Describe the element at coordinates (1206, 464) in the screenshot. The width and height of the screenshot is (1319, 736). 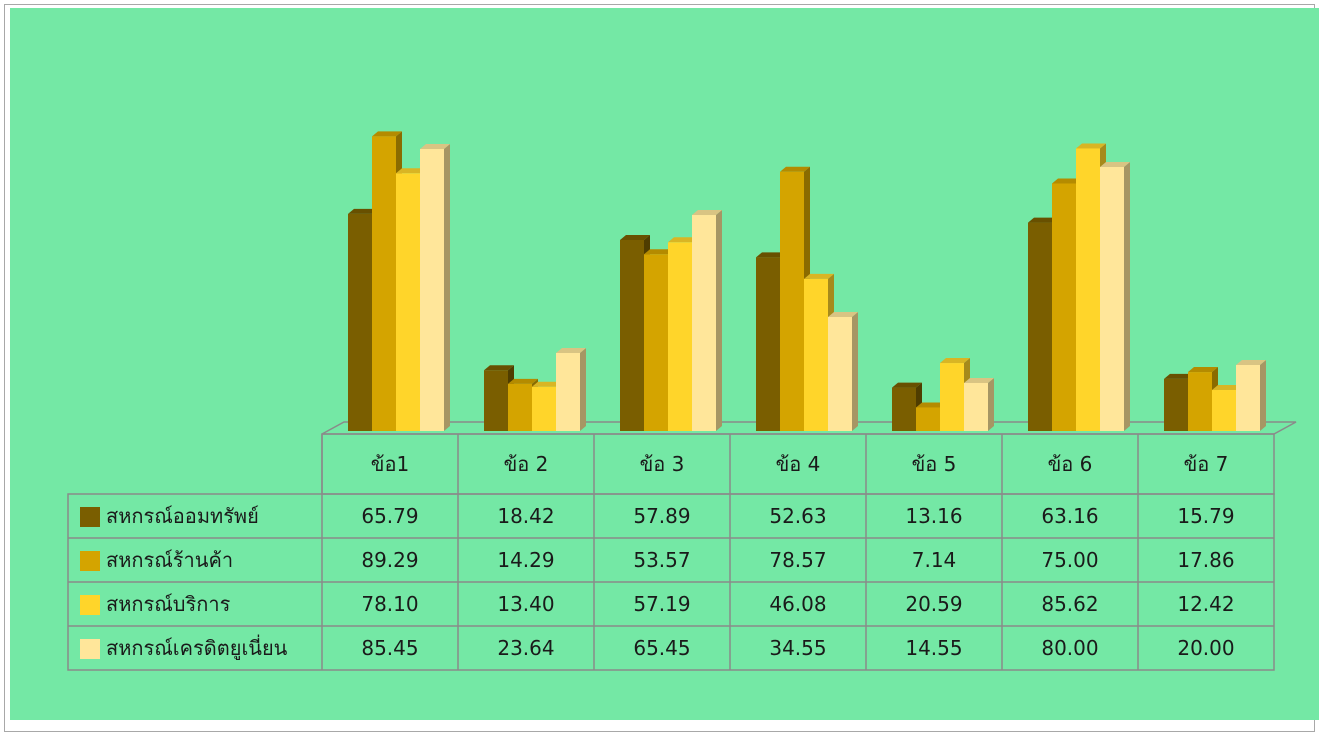
I see `category-label: ข้อ 7` at that location.